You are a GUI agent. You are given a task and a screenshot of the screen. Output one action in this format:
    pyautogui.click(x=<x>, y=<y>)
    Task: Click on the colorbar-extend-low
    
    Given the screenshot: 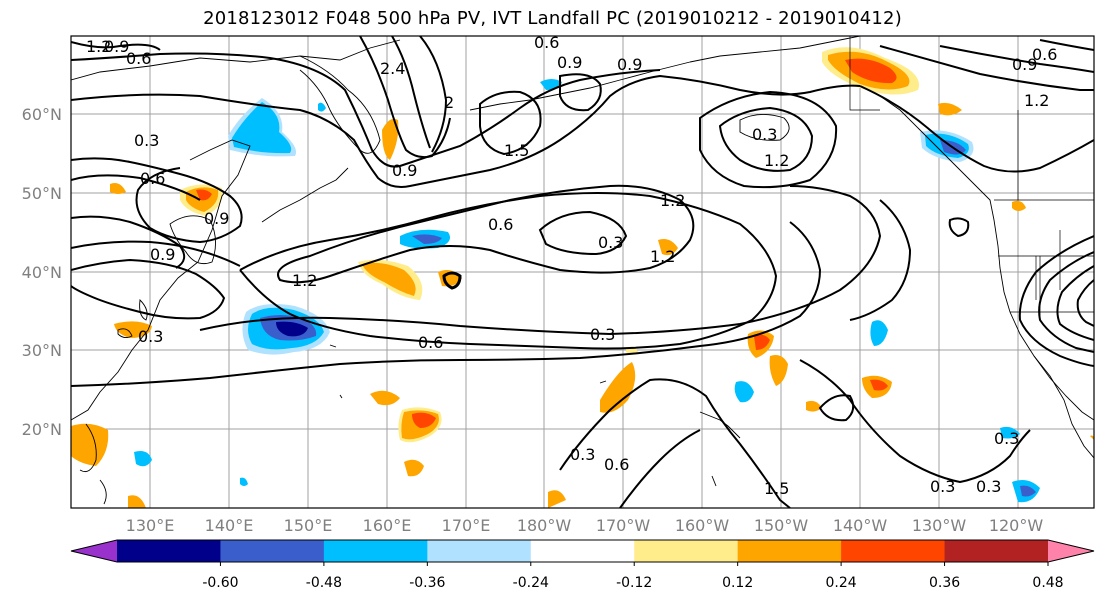 What is the action you would take?
    pyautogui.click(x=94, y=551)
    